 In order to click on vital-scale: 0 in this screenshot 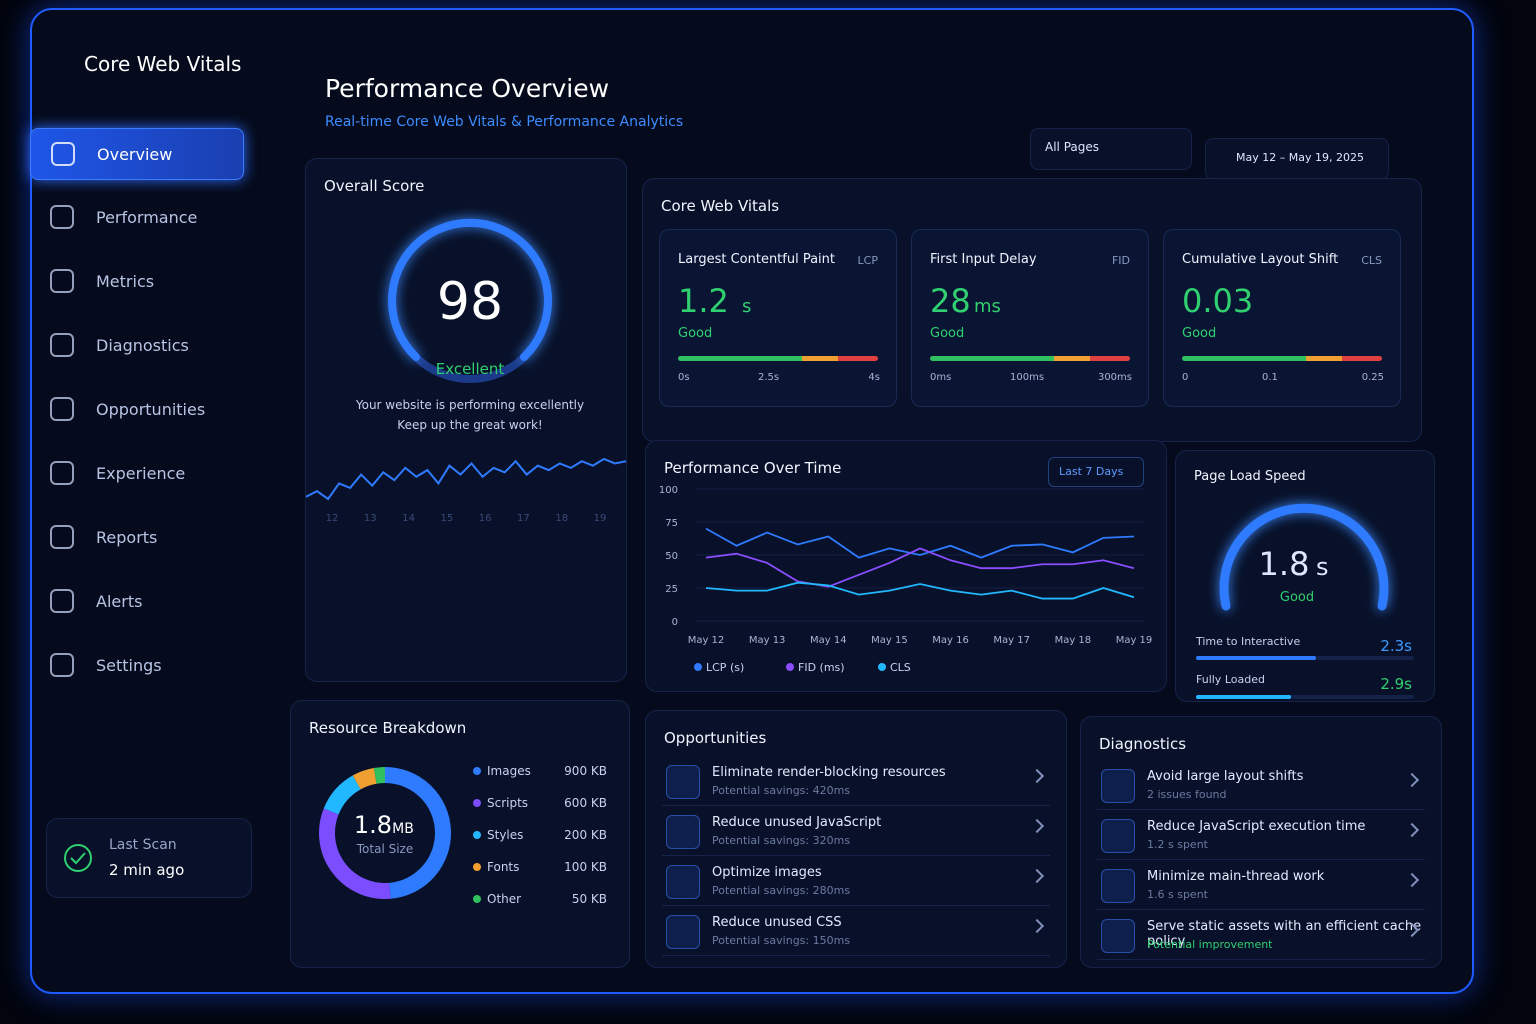, I will do `click(1185, 377)`.